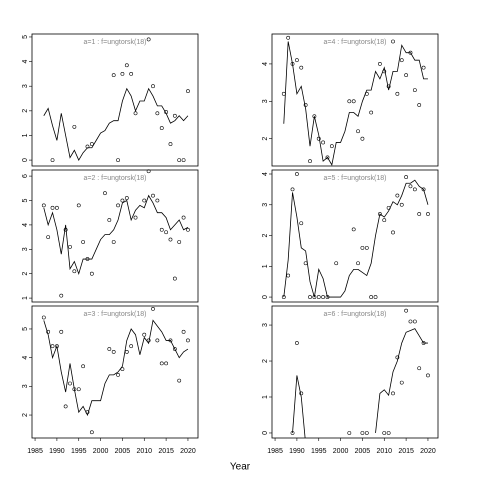 Image resolution: width=480 pixels, height=480 pixels. I want to click on panel: a=4 : f=ungtorsk(18) 2 3 4, so click(350, 100).